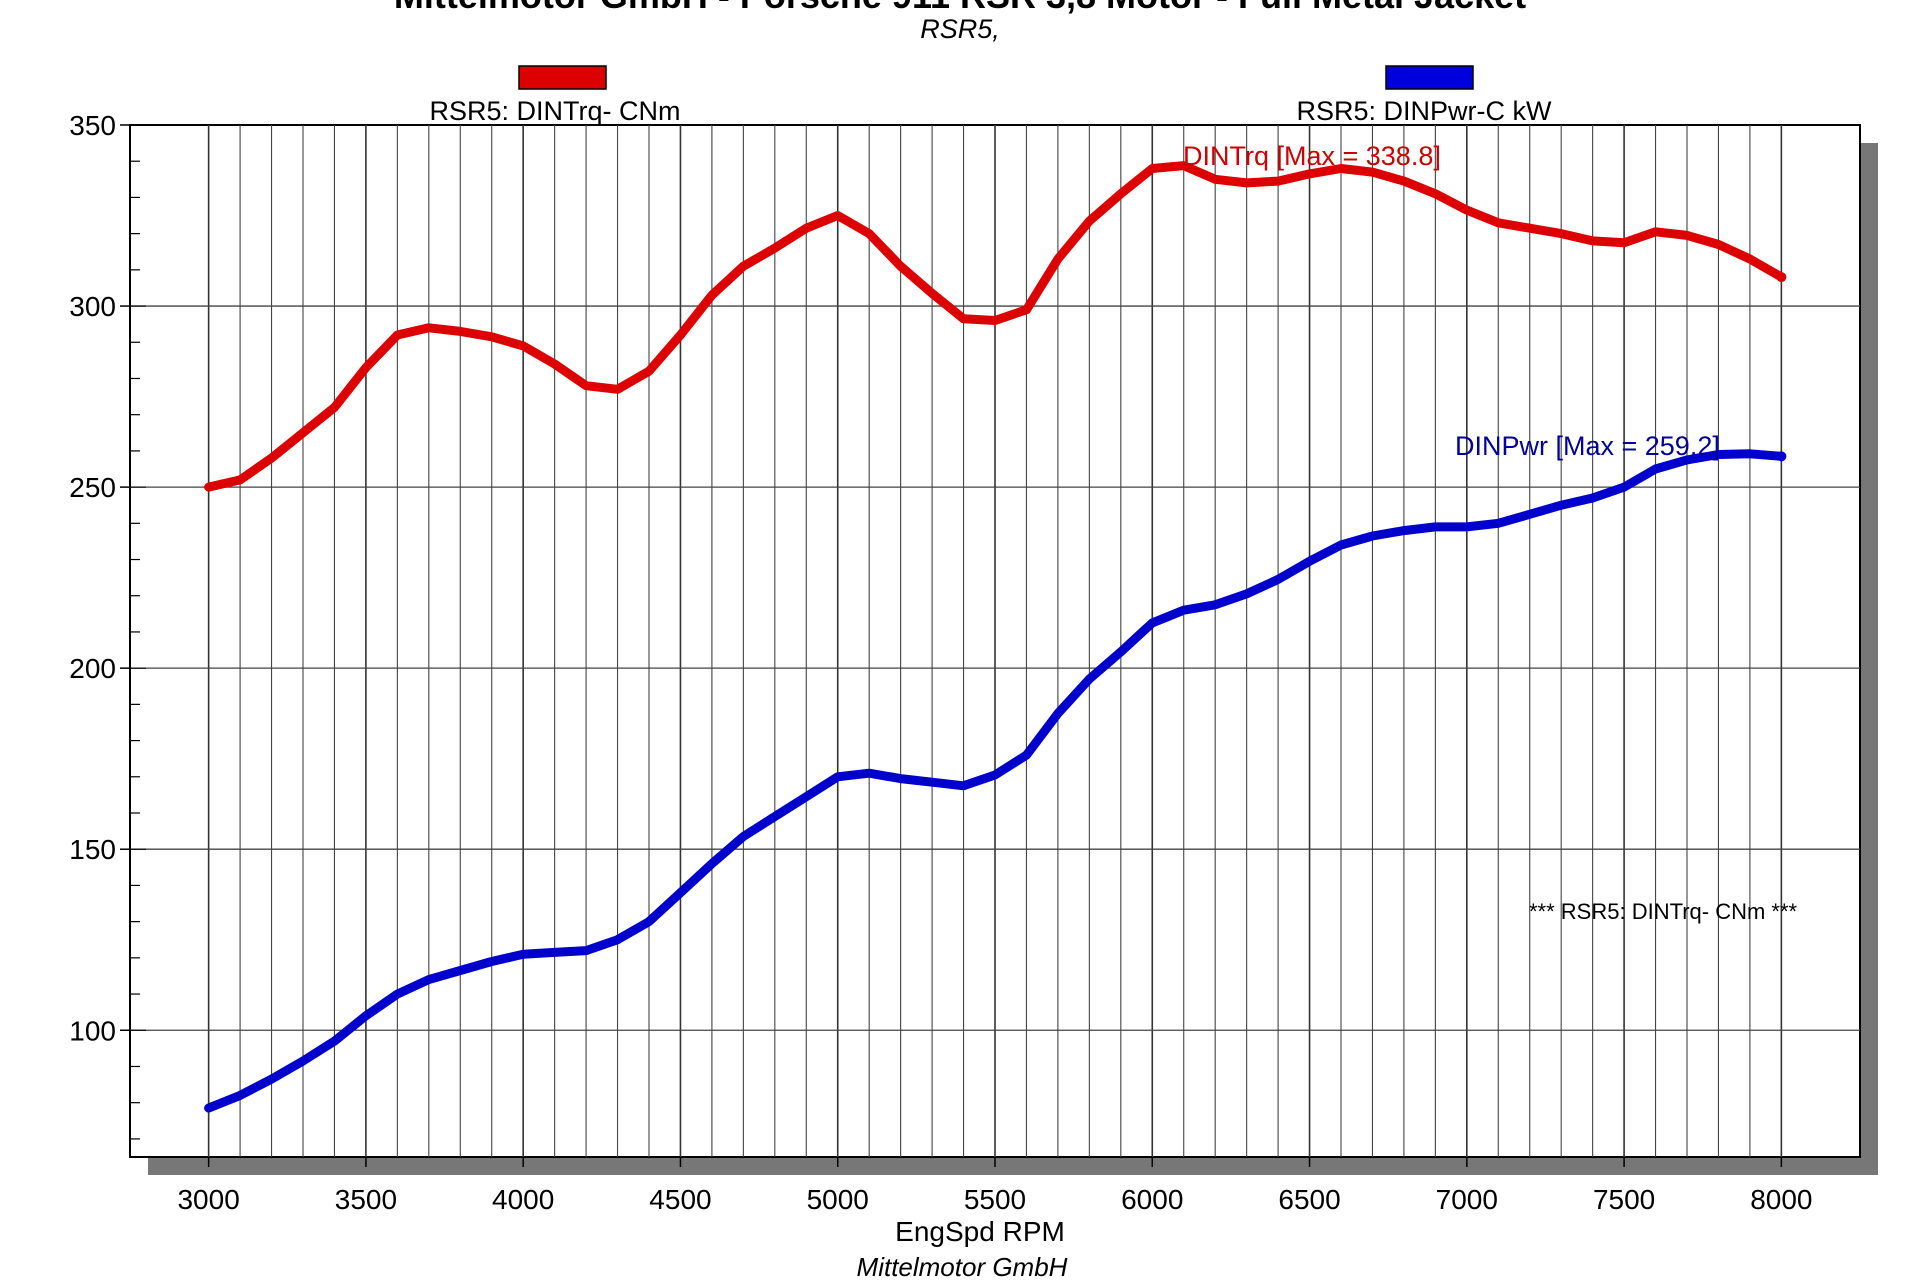  I want to click on x-tick-label: 7500, so click(1624, 1199).